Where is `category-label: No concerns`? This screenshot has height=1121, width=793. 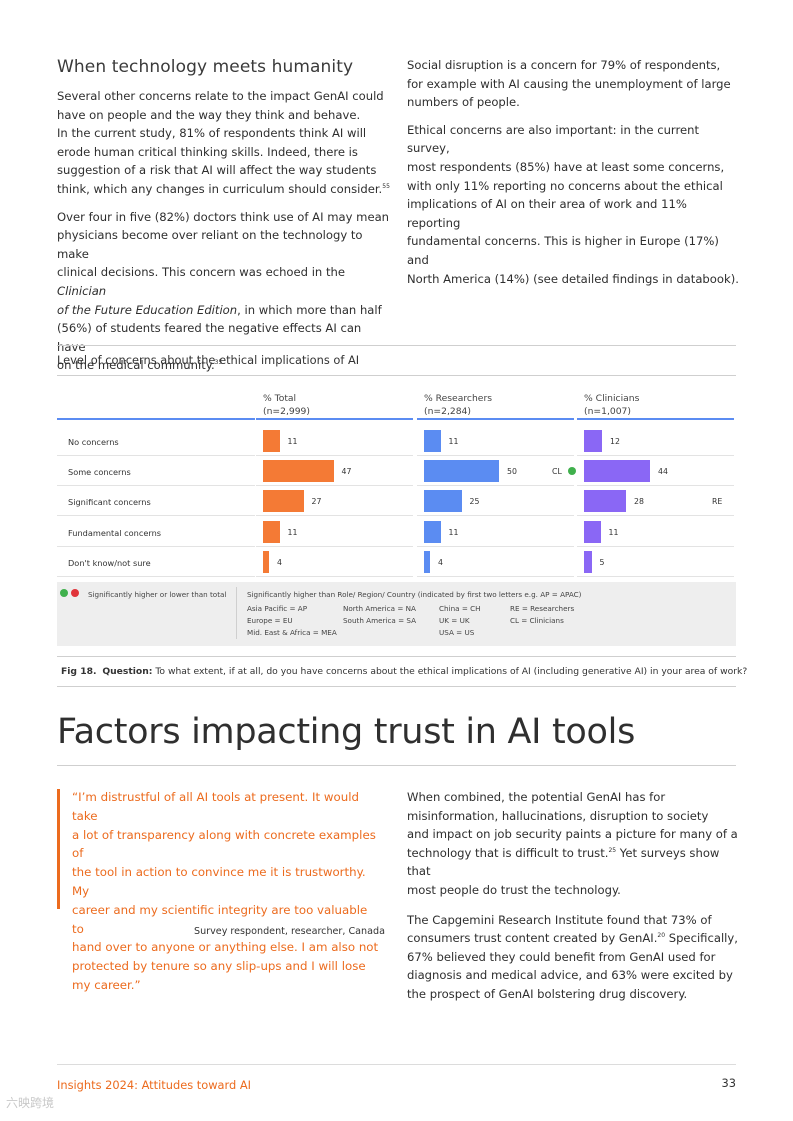
category-label: No concerns is located at coordinates (93, 442).